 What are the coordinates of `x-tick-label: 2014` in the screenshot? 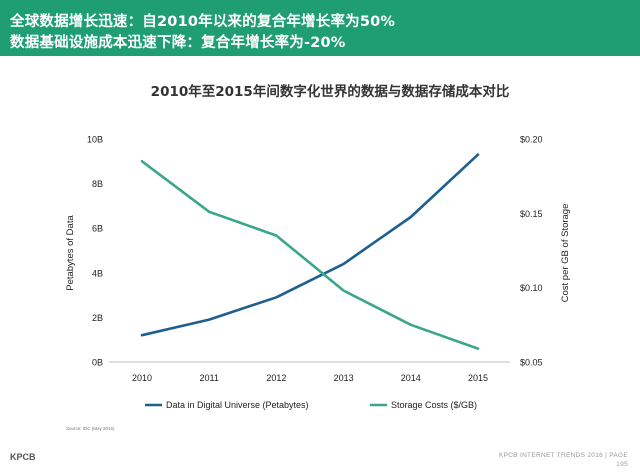 It's located at (411, 378).